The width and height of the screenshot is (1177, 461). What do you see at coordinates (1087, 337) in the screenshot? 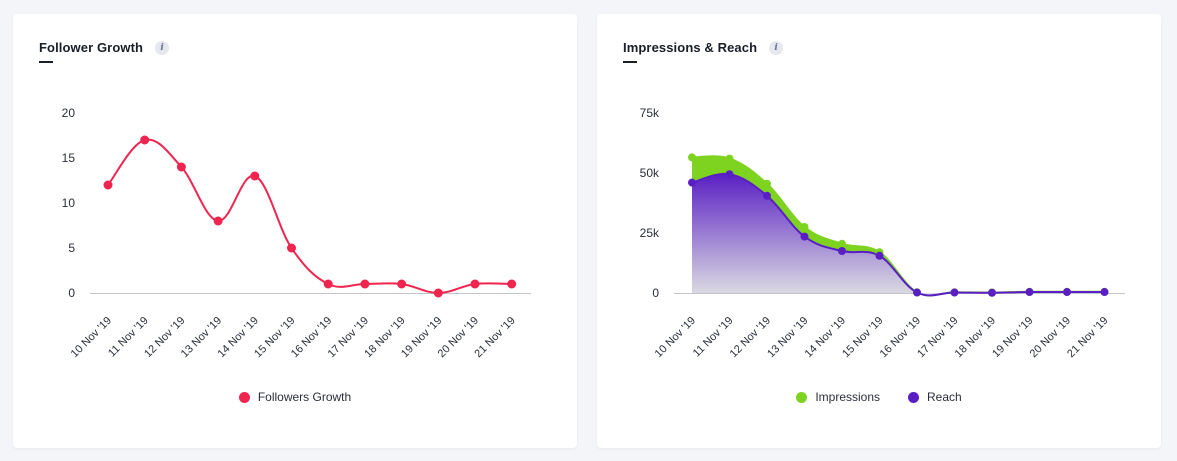
I see `x-tick-label: 21 Nov '19` at bounding box center [1087, 337].